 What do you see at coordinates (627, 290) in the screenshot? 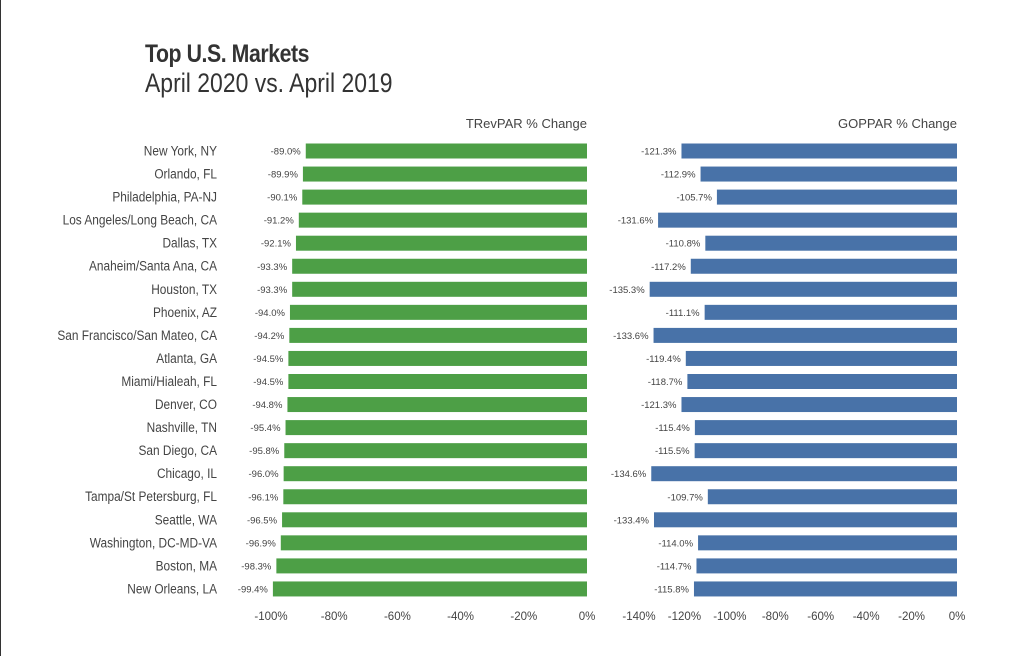
I see `goppar-data-label: -135.3%` at bounding box center [627, 290].